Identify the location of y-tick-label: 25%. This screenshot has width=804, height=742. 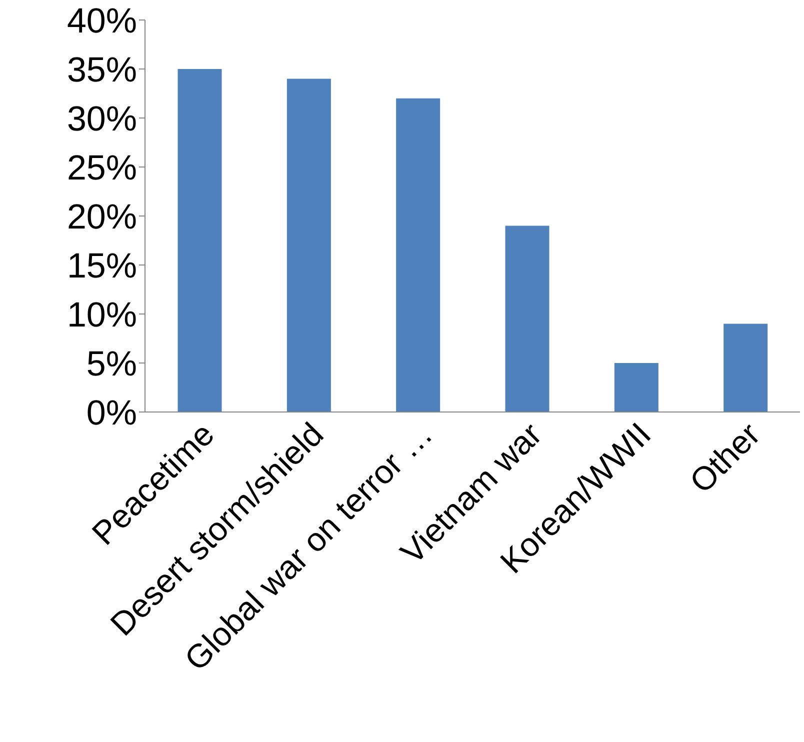
(101, 168).